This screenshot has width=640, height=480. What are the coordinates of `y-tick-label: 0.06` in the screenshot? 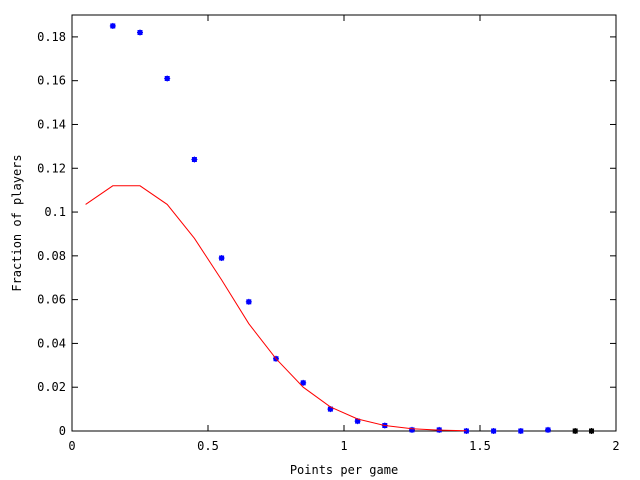 It's located at (51, 300).